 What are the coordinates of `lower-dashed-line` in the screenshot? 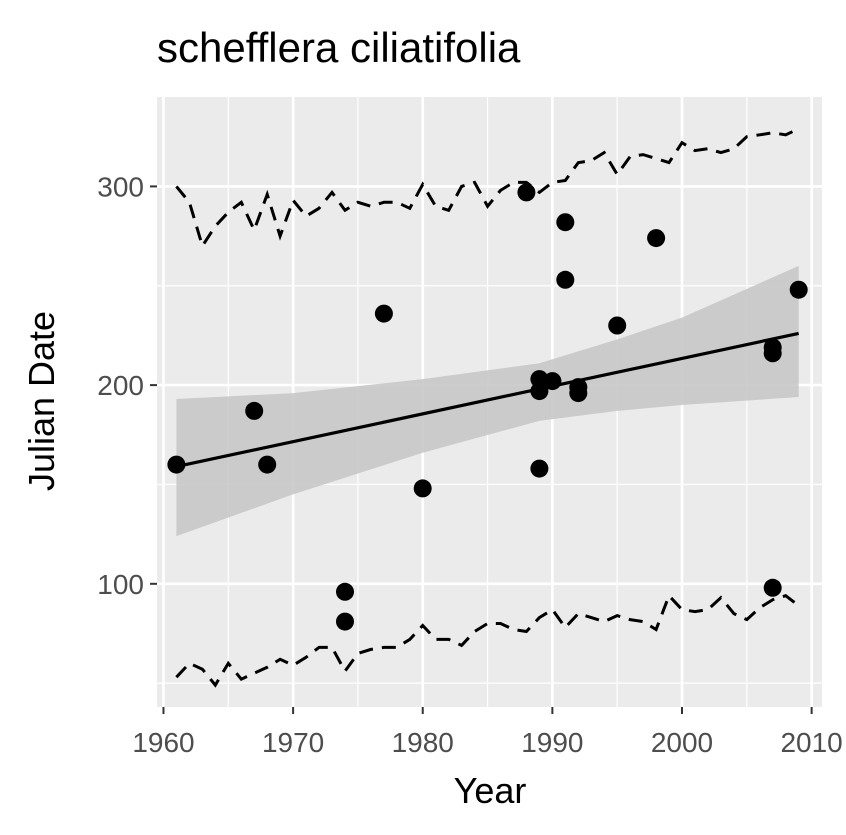 It's located at (487, 640).